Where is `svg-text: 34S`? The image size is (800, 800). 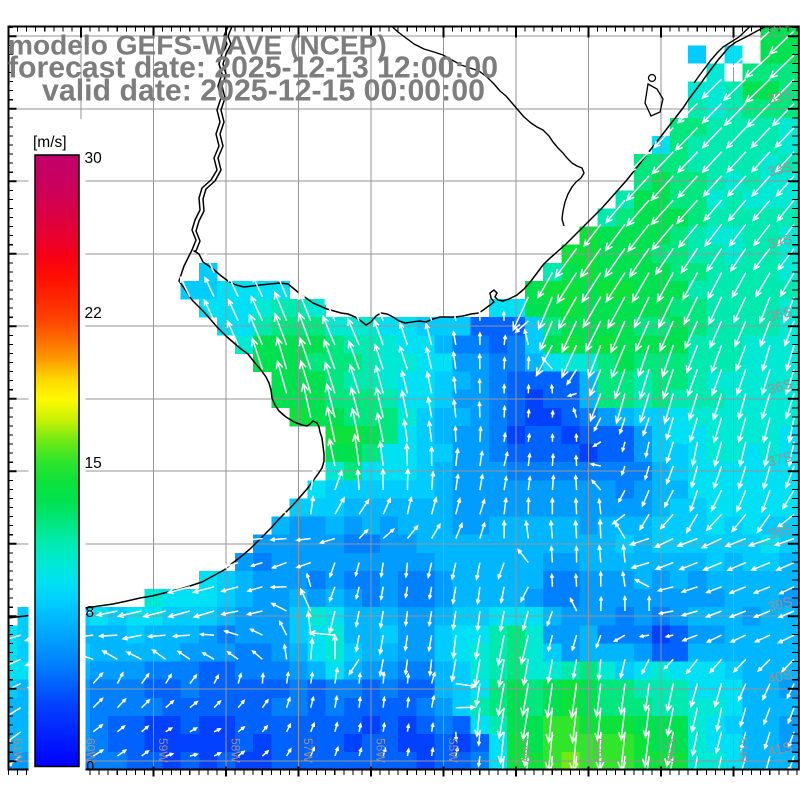 svg-text: 34S is located at coordinates (780, 242).